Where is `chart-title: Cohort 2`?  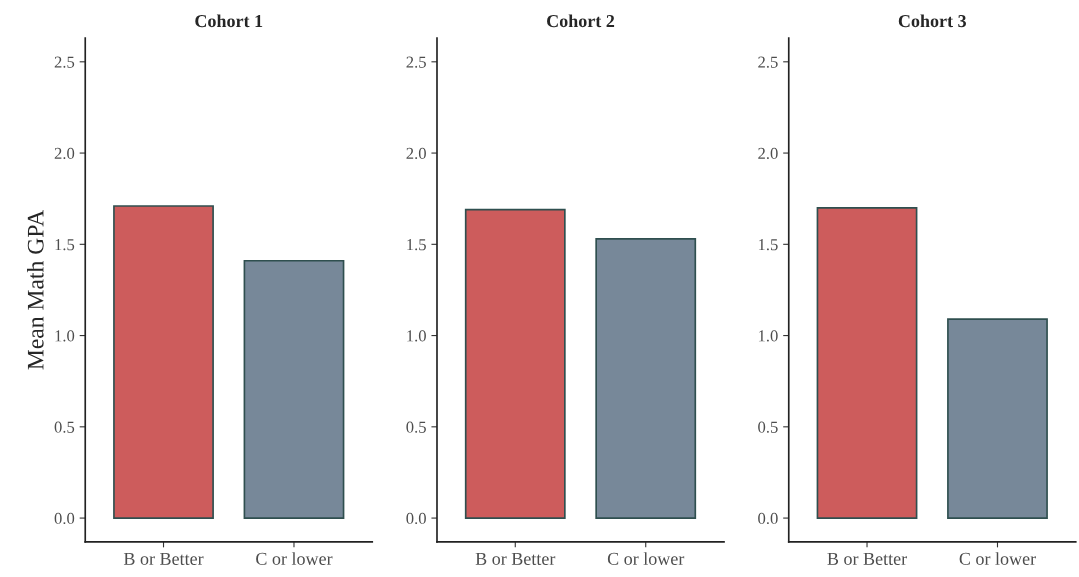 chart-title: Cohort 2 is located at coordinates (581, 21).